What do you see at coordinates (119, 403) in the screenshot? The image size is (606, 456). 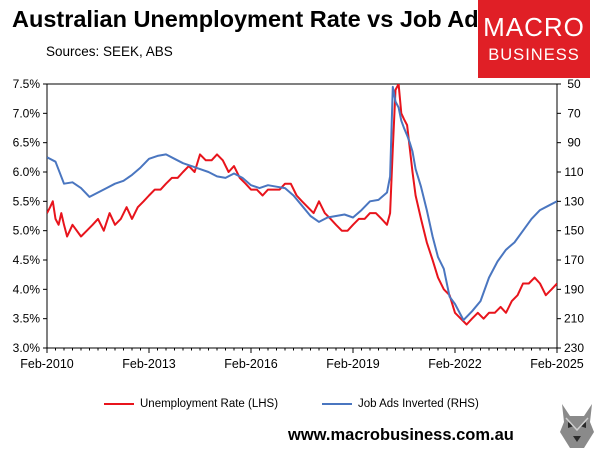 I see `legend-swatch-red` at bounding box center [119, 403].